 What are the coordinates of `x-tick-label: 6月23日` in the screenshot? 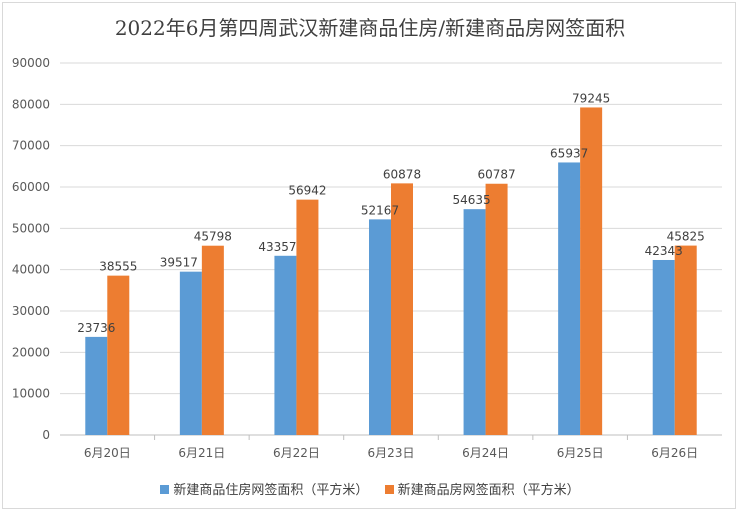 It's located at (391, 453).